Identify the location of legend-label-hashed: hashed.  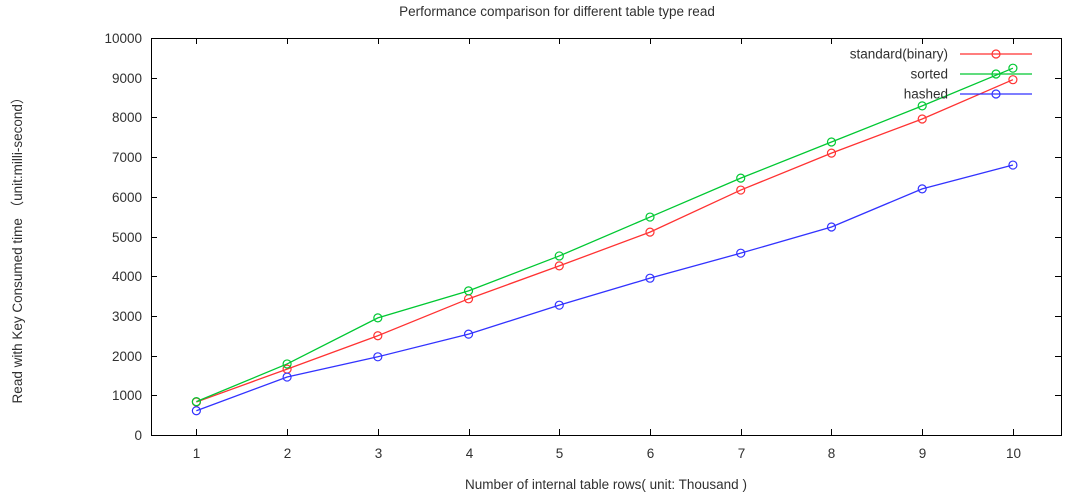
(926, 94).